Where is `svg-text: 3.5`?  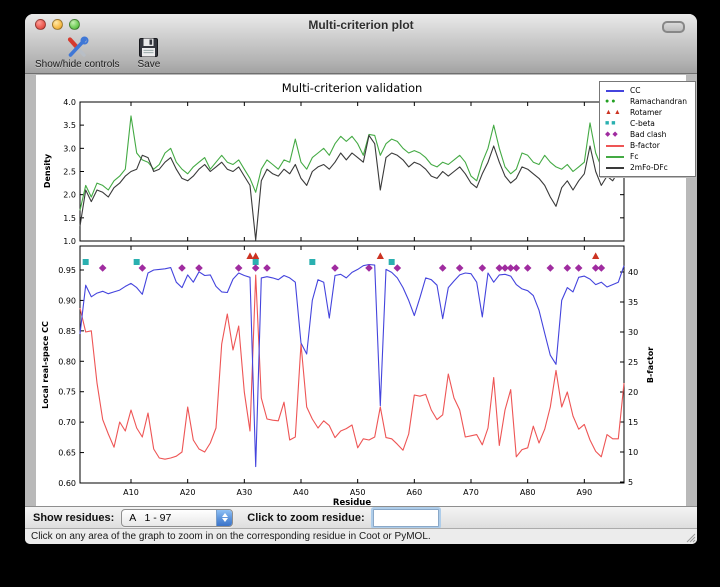 svg-text: 3.5 is located at coordinates (69, 125).